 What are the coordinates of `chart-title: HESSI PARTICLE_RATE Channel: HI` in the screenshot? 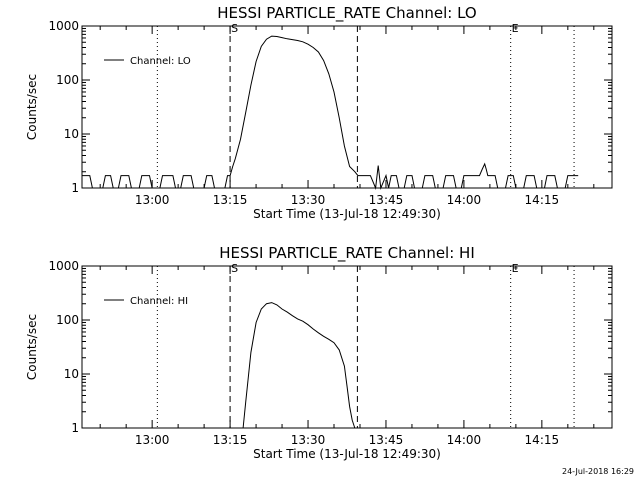 It's located at (347, 253).